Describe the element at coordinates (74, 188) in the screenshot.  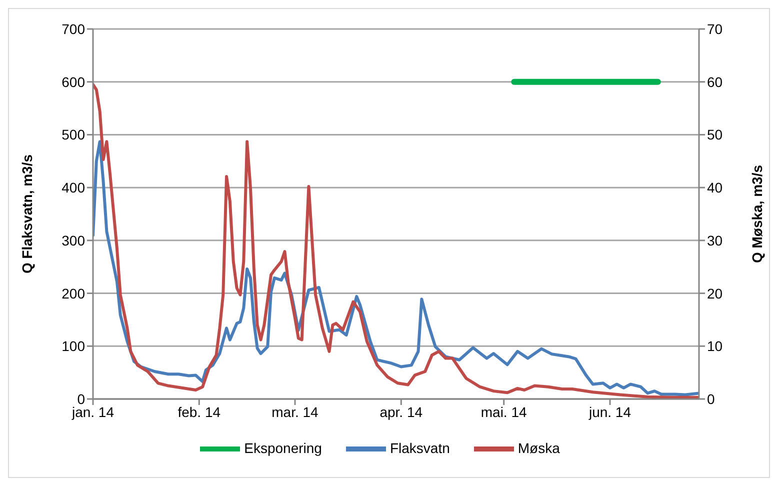
I see `y-tick-label: 400` at that location.